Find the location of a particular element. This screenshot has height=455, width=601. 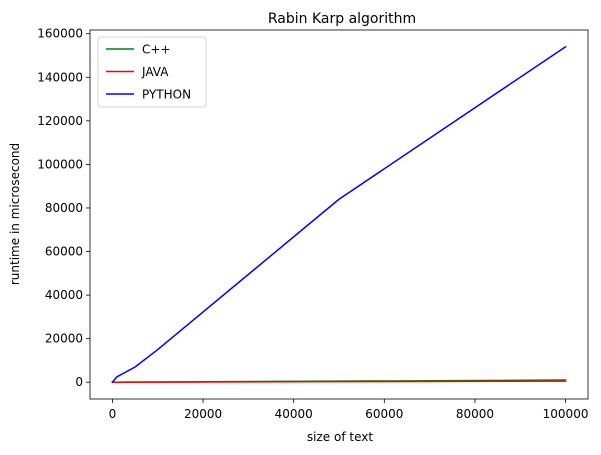

y-tick-label: 160000 is located at coordinates (60, 34).